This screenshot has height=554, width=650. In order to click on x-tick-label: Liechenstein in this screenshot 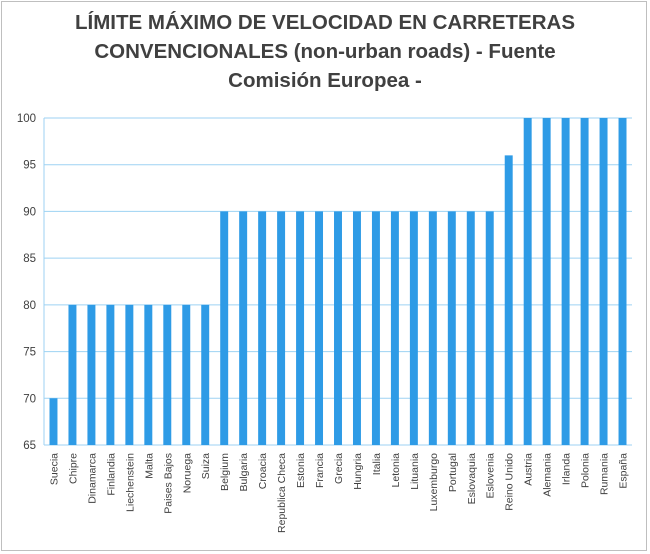, I will do `click(130, 482)`.